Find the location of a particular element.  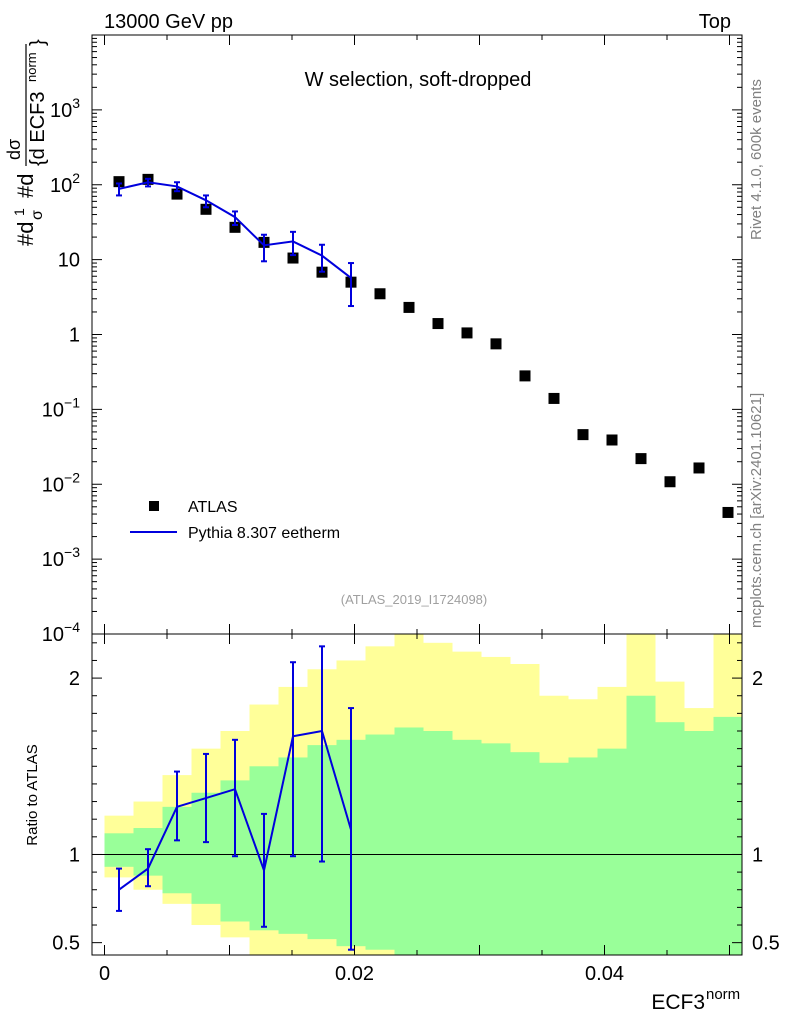

header-left: 13000 GeV pp is located at coordinates (168, 22).